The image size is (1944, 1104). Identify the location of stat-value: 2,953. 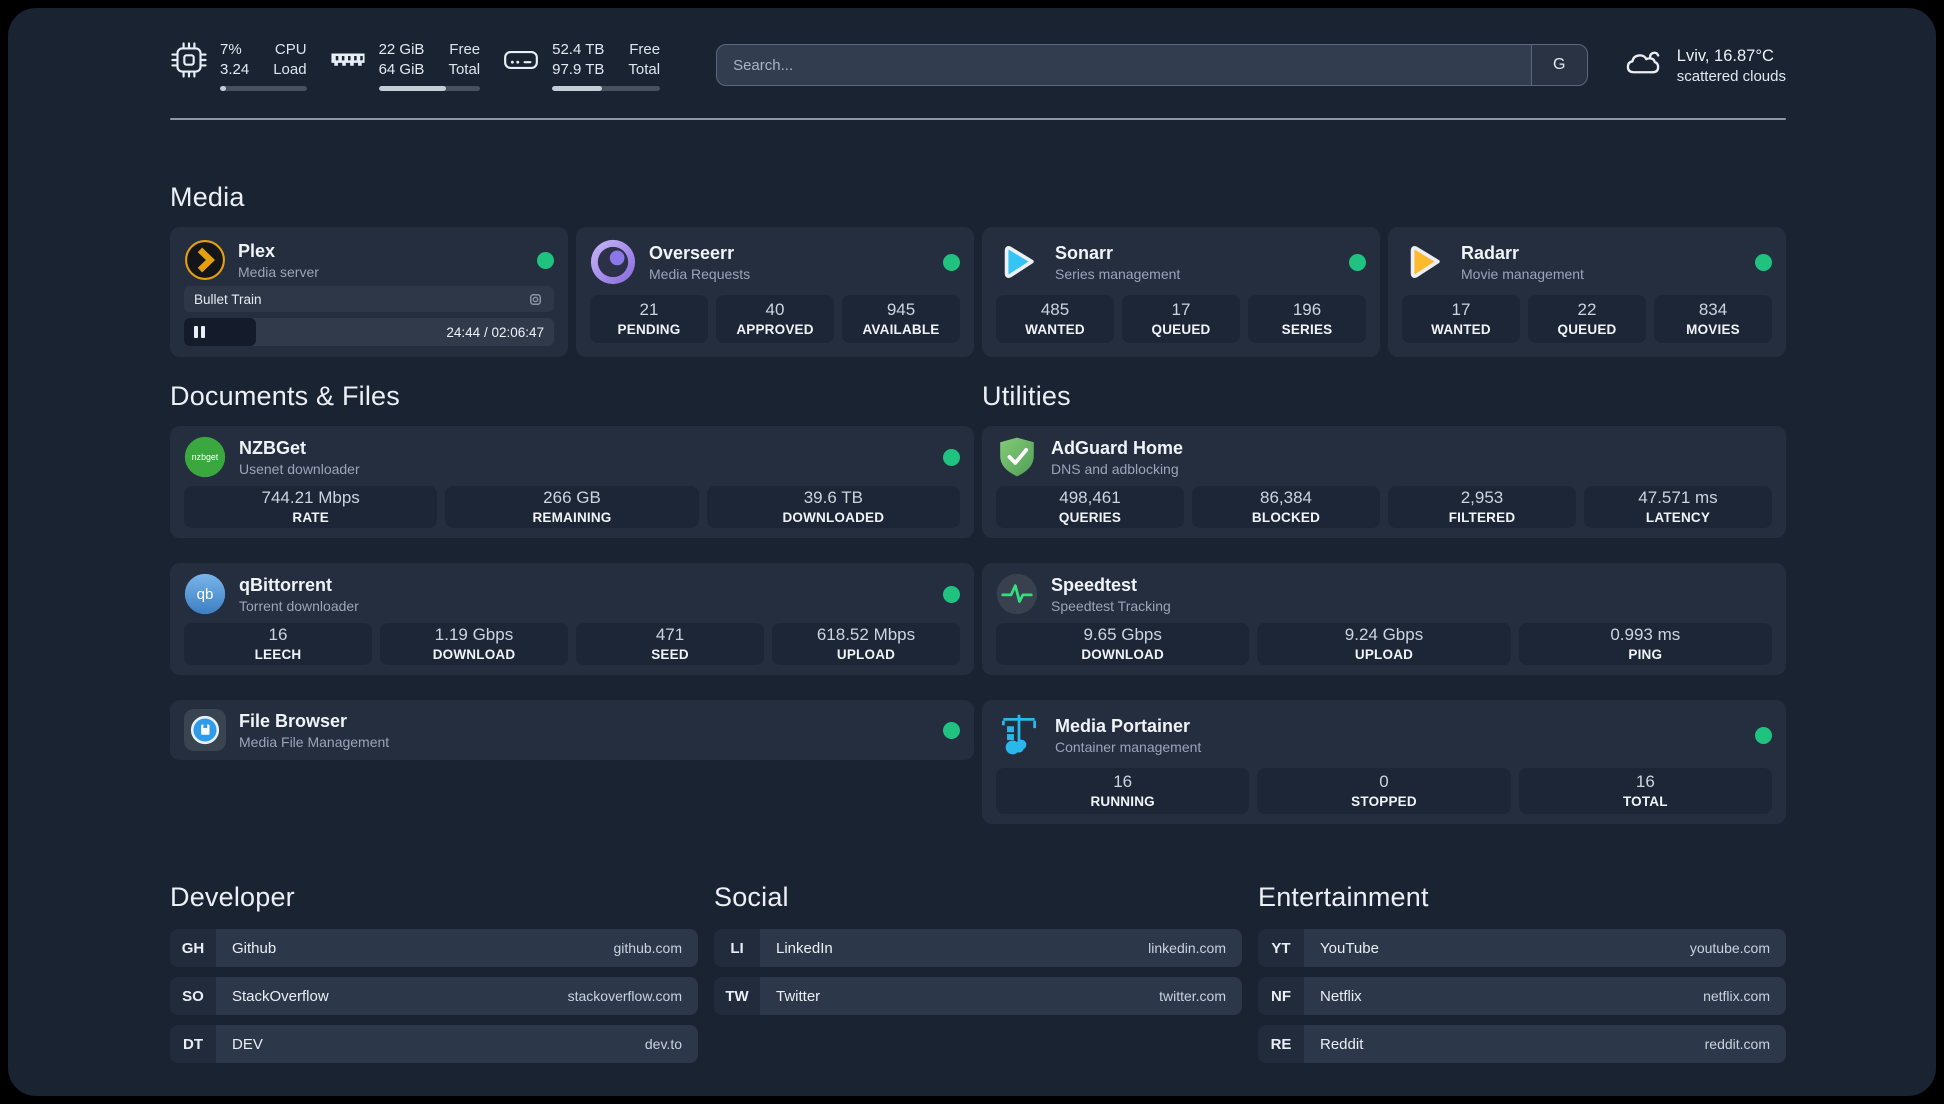
(1482, 497).